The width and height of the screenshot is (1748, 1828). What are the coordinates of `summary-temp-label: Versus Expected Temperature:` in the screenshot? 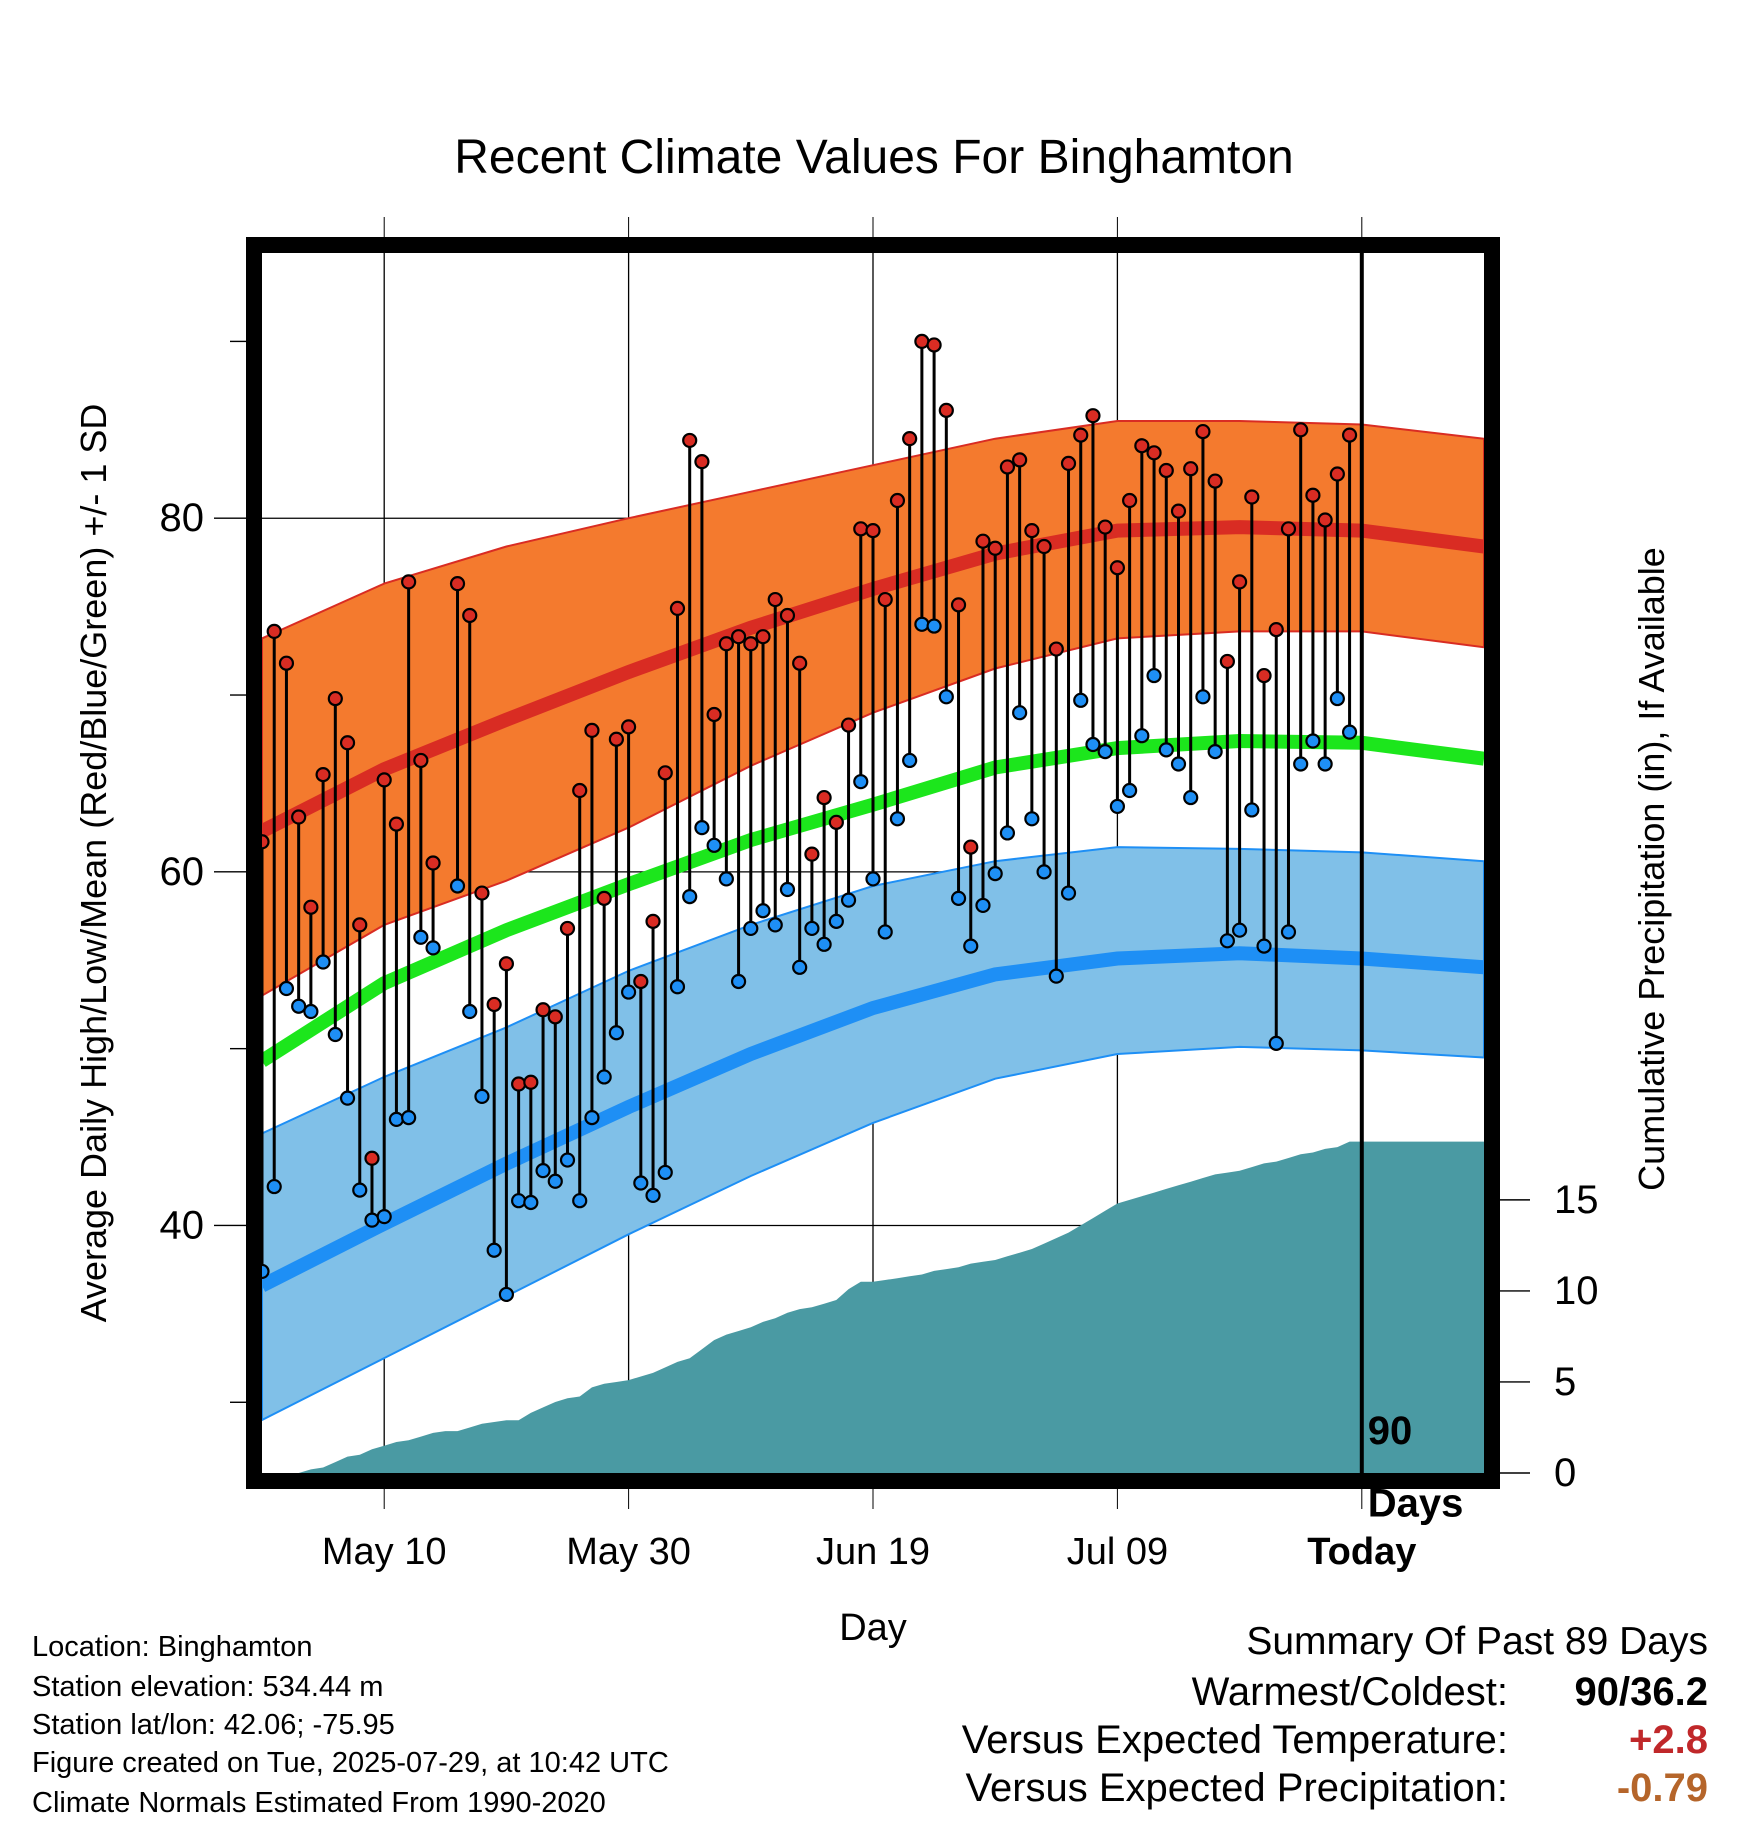 It's located at (1234, 1740).